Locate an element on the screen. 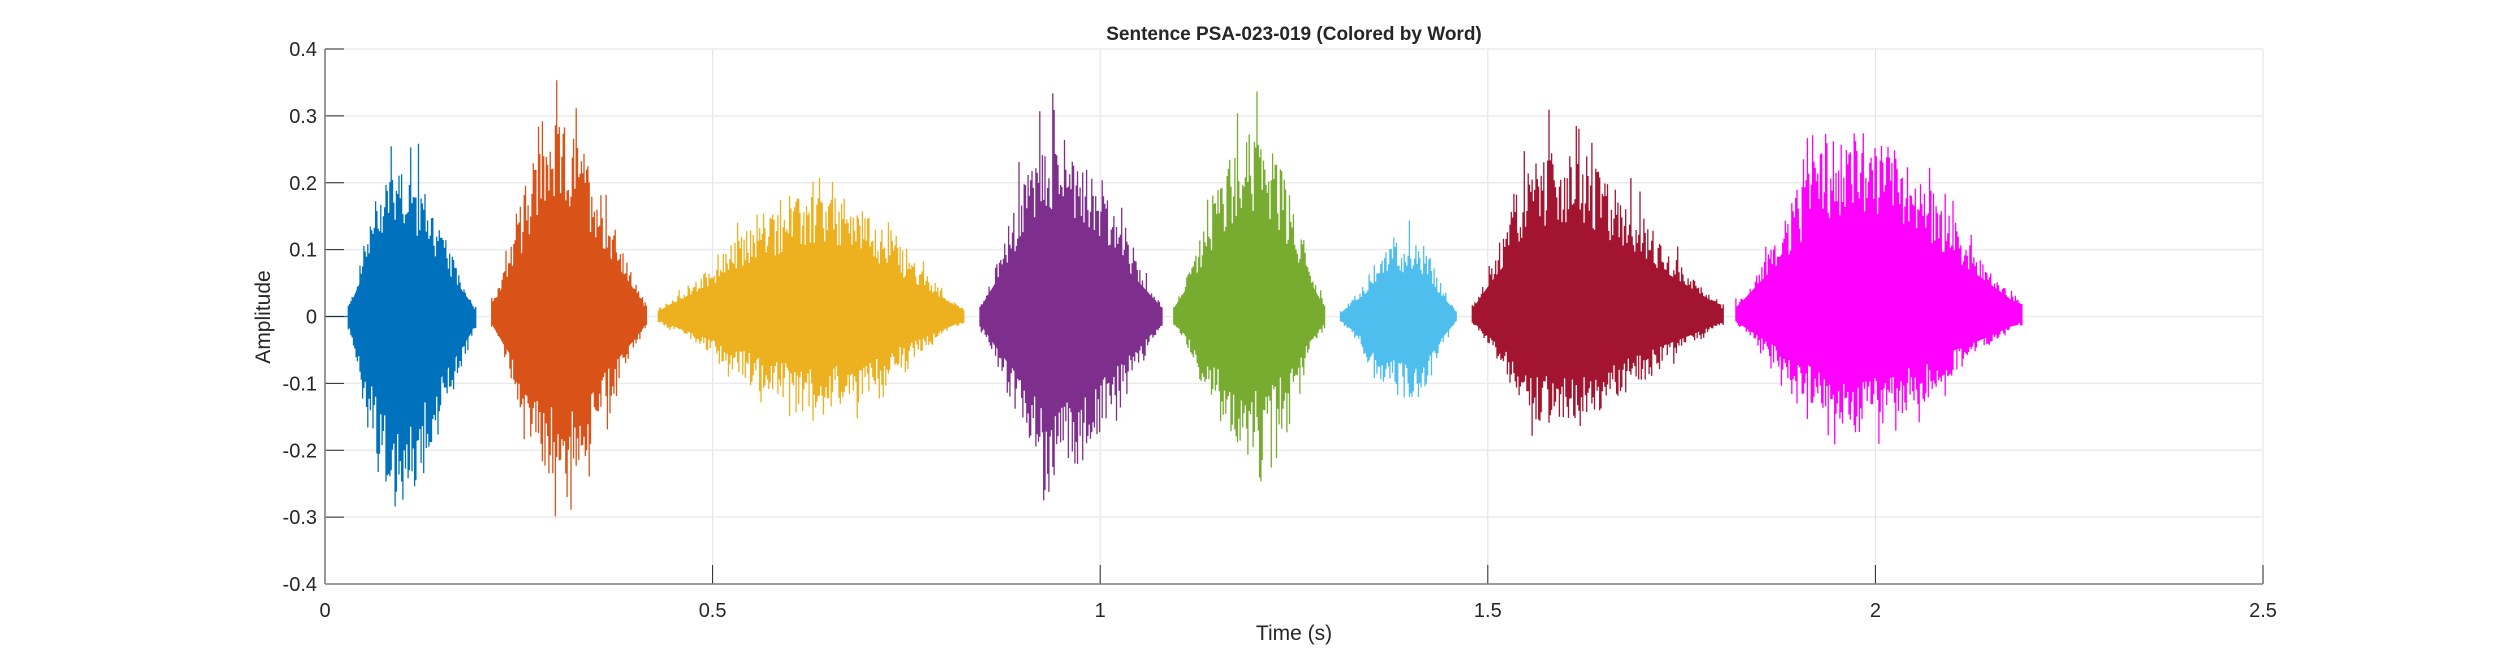  x-tick-label: 0 is located at coordinates (324, 611).